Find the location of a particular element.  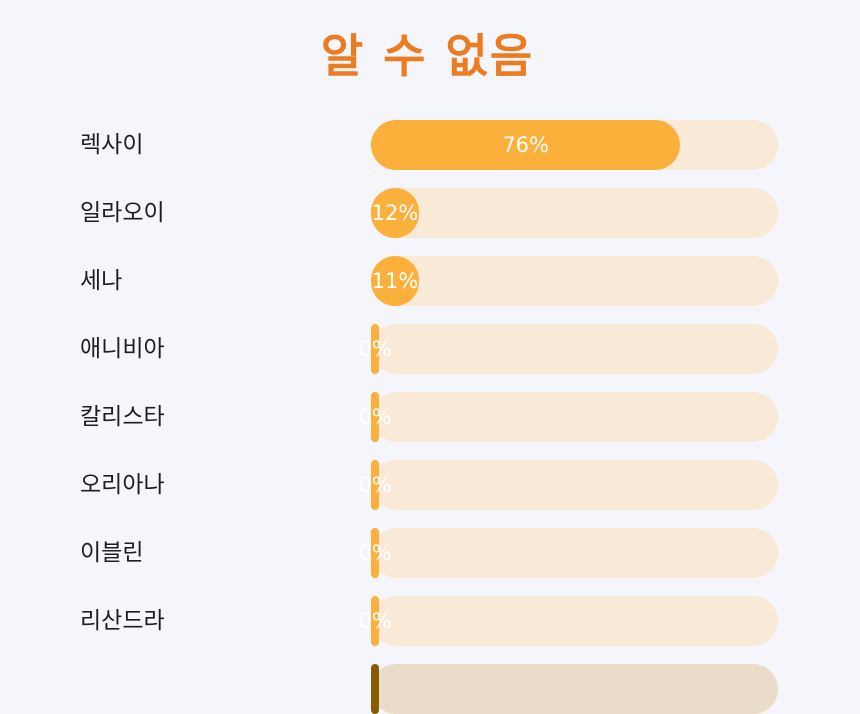

item-name: 세나 is located at coordinates (101, 281).